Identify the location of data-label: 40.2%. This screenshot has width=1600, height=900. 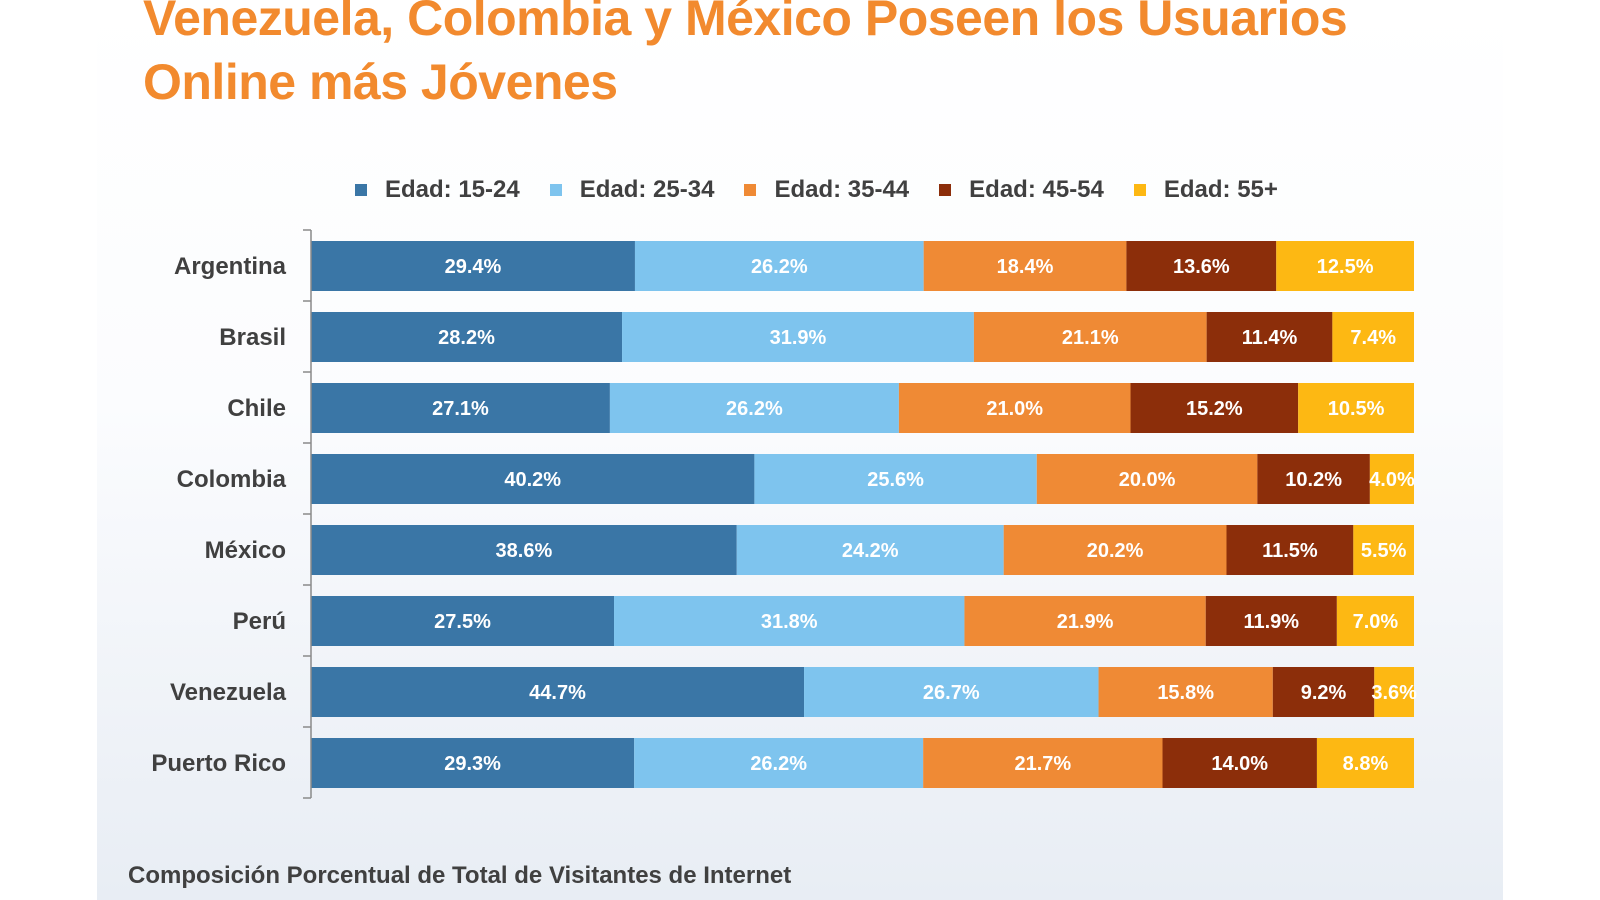
(532, 480).